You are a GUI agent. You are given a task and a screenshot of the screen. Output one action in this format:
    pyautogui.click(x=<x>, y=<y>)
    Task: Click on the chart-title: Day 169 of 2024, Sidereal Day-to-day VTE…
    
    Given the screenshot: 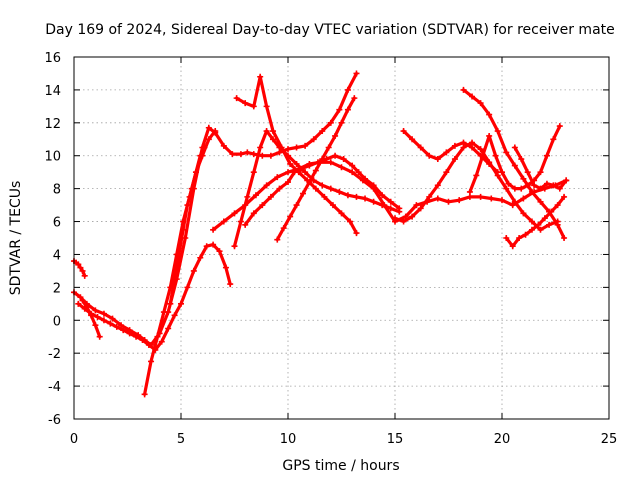 What is the action you would take?
    pyautogui.click(x=330, y=30)
    